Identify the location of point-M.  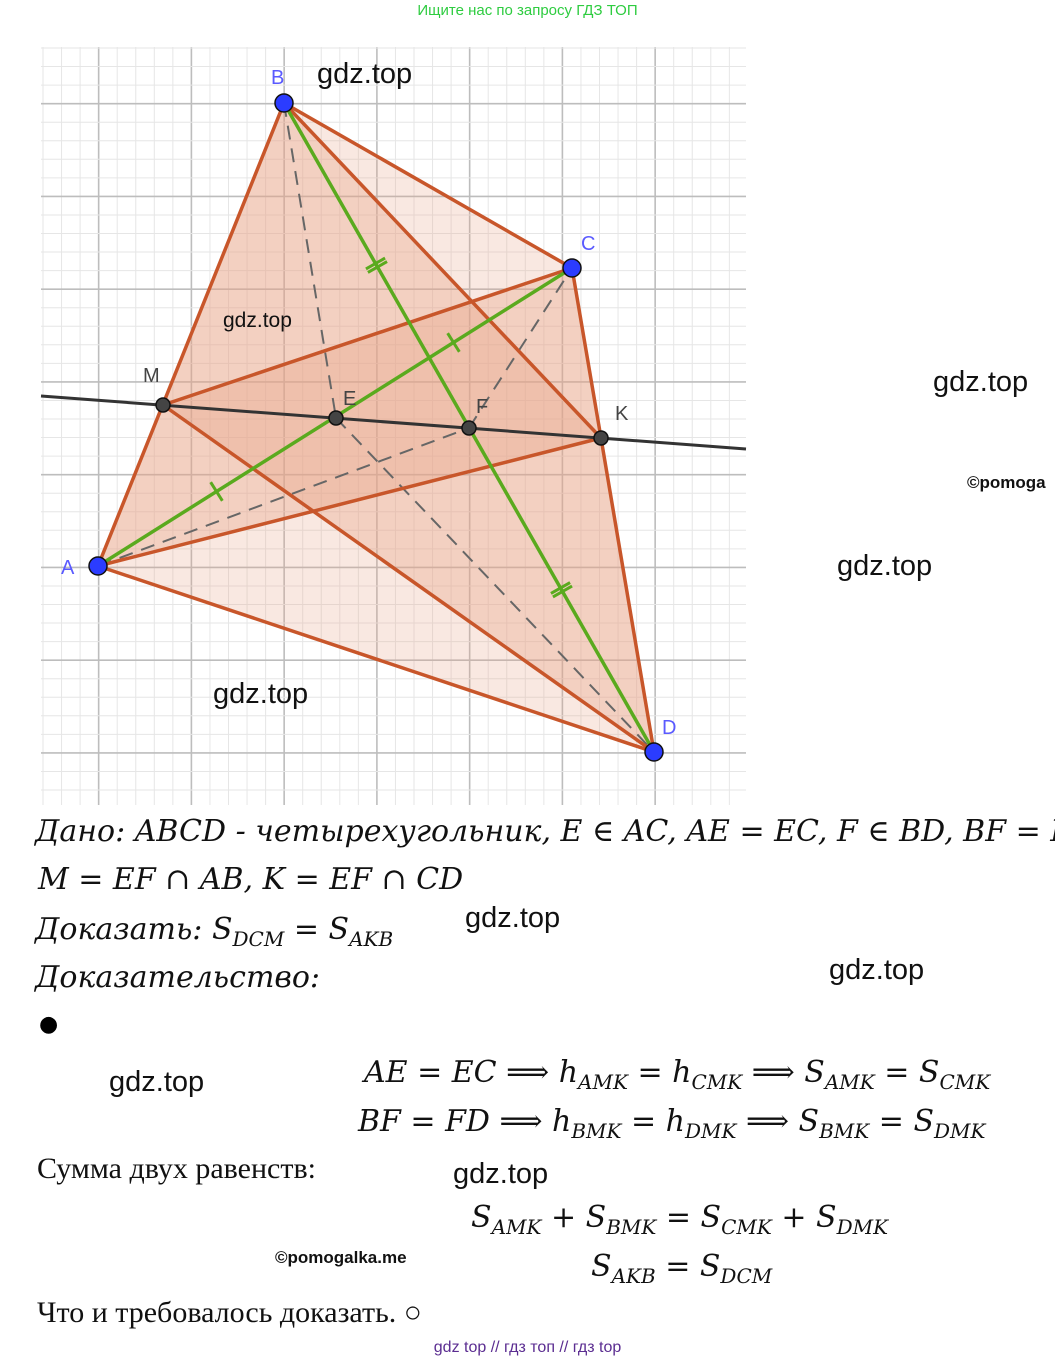
(163, 405).